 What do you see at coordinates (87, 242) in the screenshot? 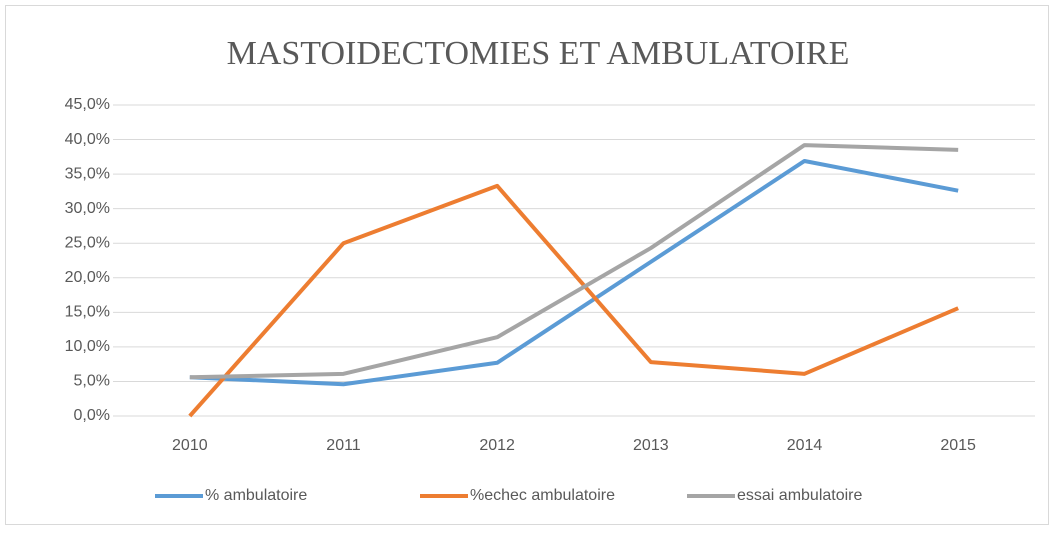
I see `y-tick-label: 25,0%` at bounding box center [87, 242].